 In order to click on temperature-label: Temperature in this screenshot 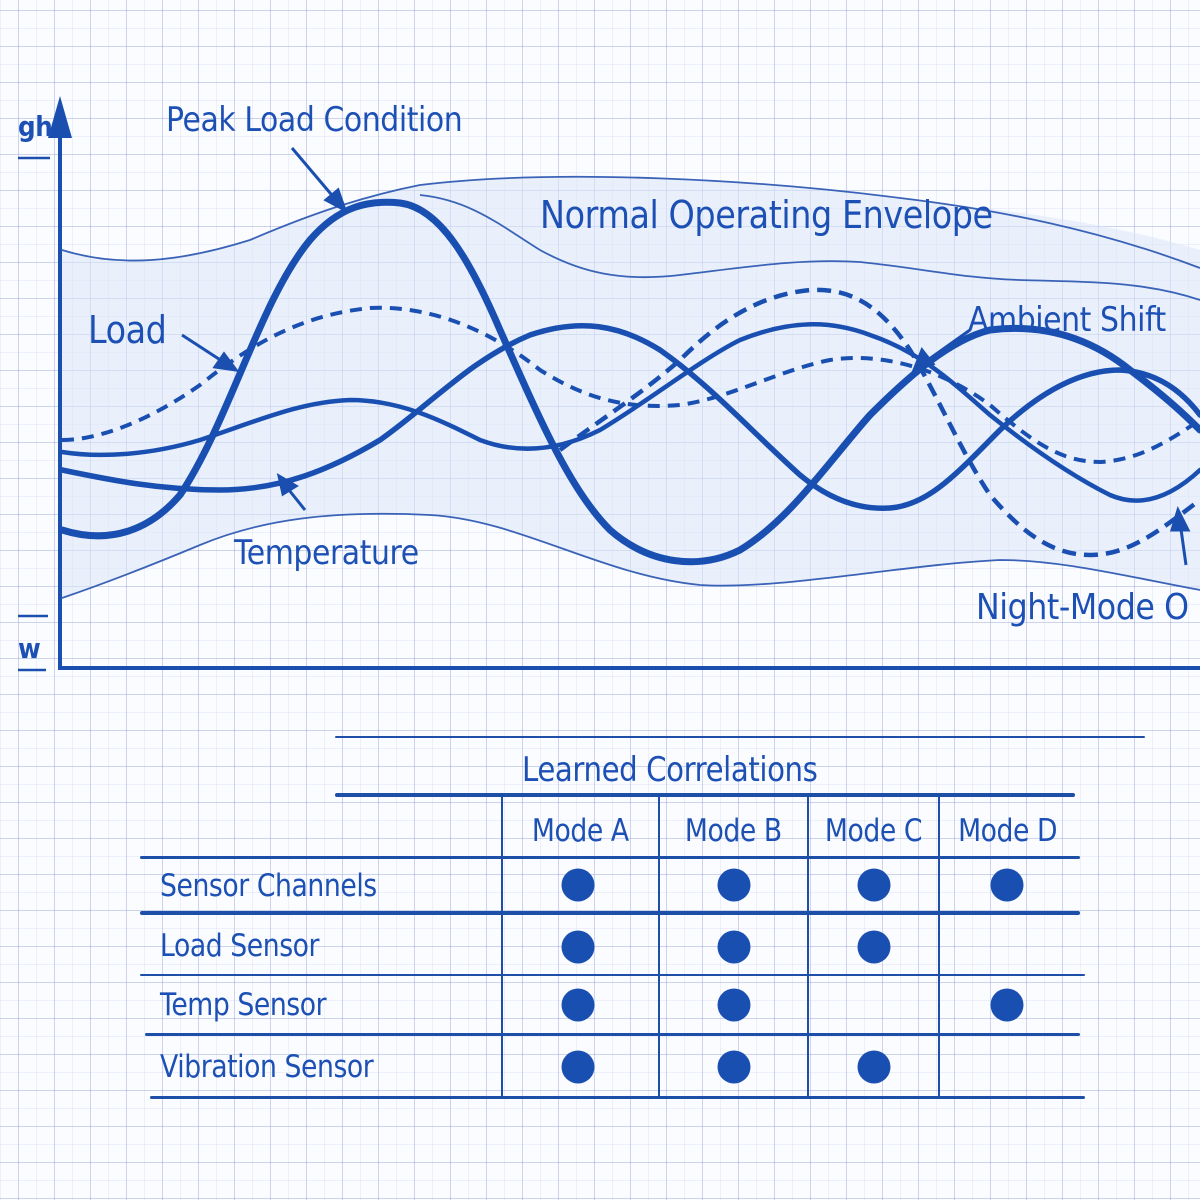, I will do `click(326, 553)`.